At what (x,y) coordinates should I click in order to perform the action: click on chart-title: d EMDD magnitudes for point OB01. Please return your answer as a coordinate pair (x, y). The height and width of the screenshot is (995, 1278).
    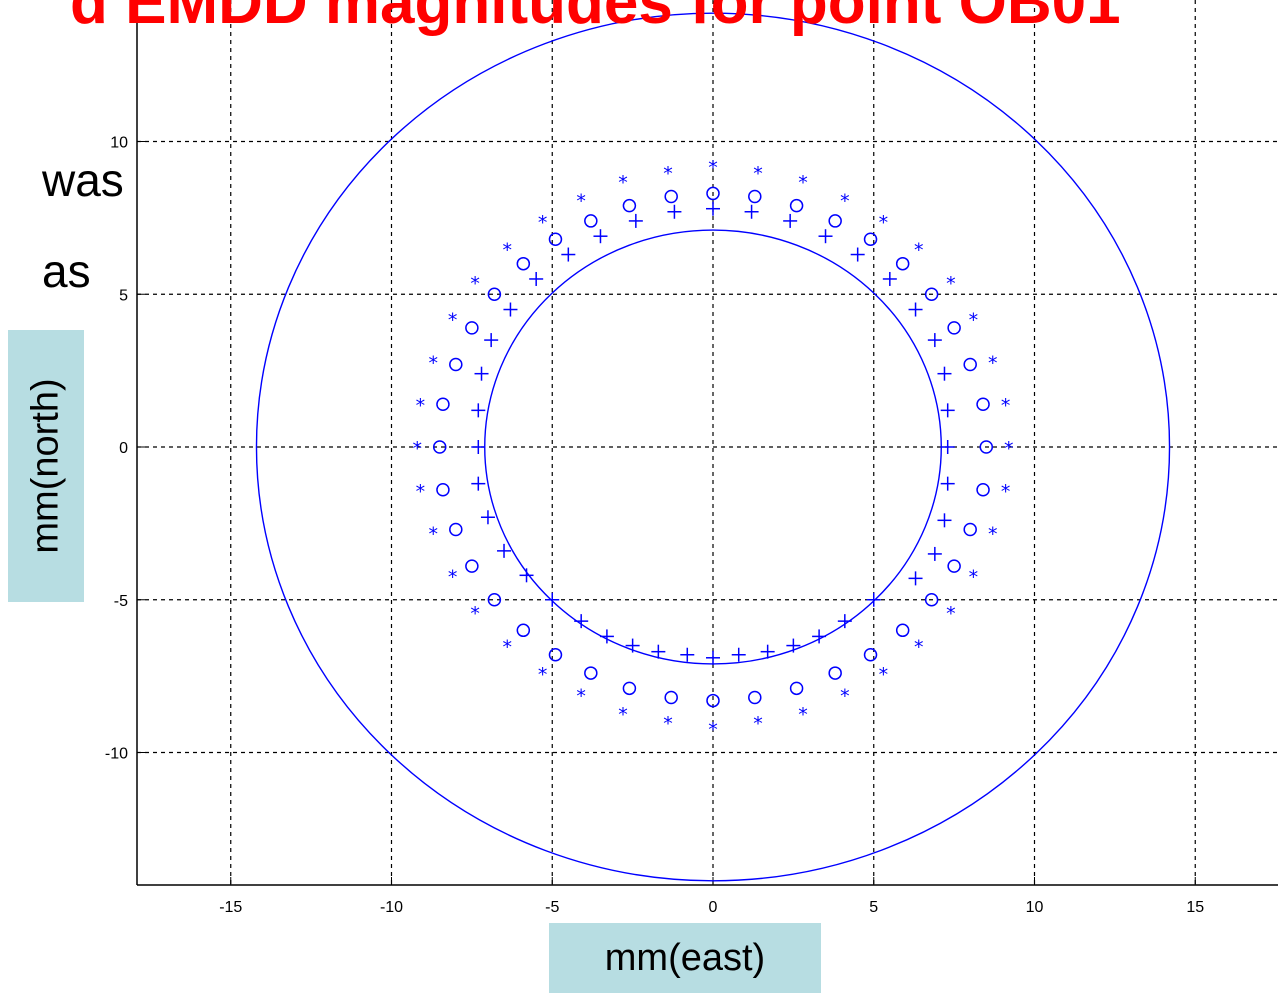
    Looking at the image, I should click on (595, 18).